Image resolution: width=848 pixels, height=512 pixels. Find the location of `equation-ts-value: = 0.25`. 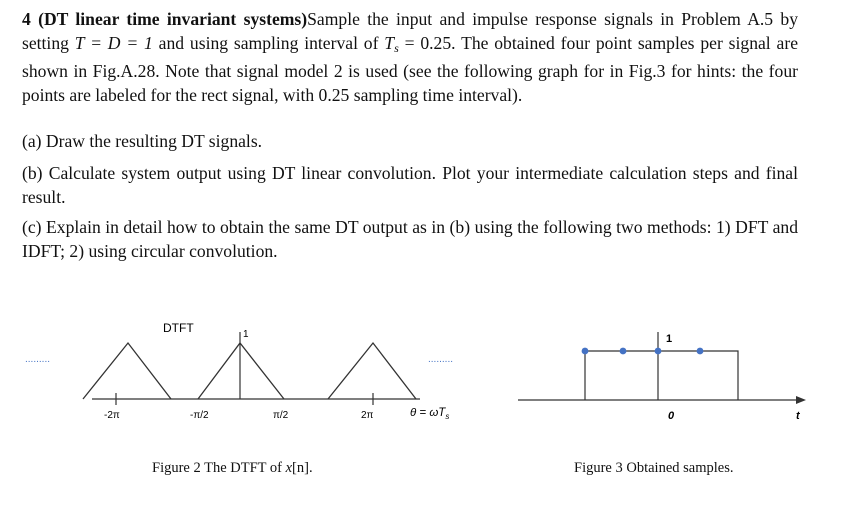

equation-ts-value: = 0.25 is located at coordinates (425, 42).